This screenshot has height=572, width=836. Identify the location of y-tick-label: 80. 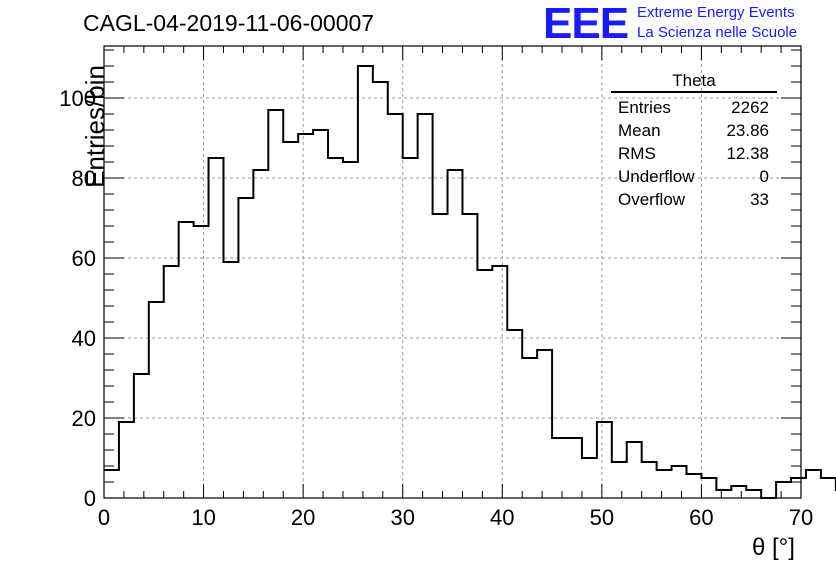
(84, 178).